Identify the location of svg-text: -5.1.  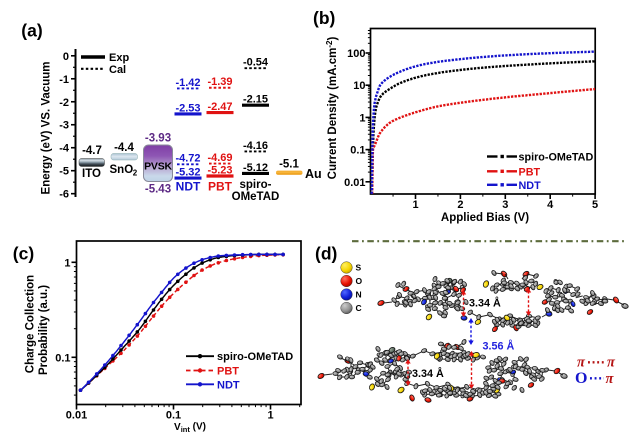
(289, 165).